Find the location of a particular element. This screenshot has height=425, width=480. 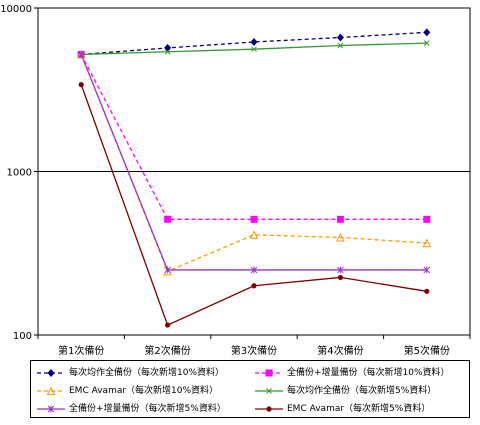

legend-label: EMC Avamar（每次新增10%資料） is located at coordinates (144, 391).